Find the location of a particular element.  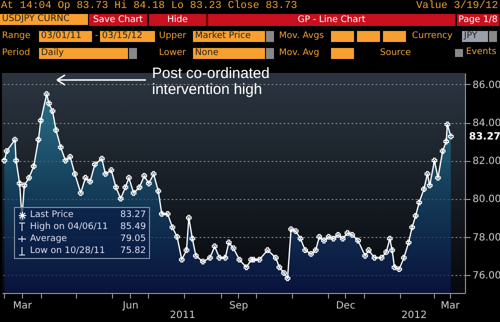

text: Mov. Avg is located at coordinates (299, 53).